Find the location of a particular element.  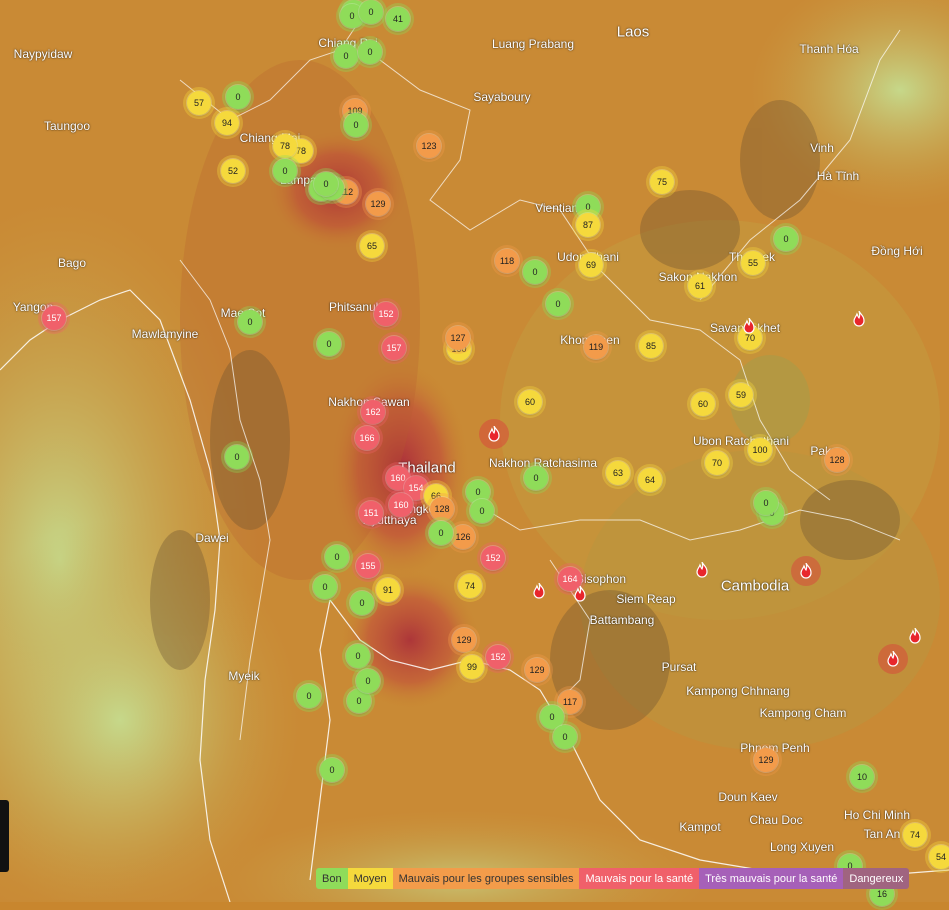

aqi-marker: 54 is located at coordinates (937, 857).